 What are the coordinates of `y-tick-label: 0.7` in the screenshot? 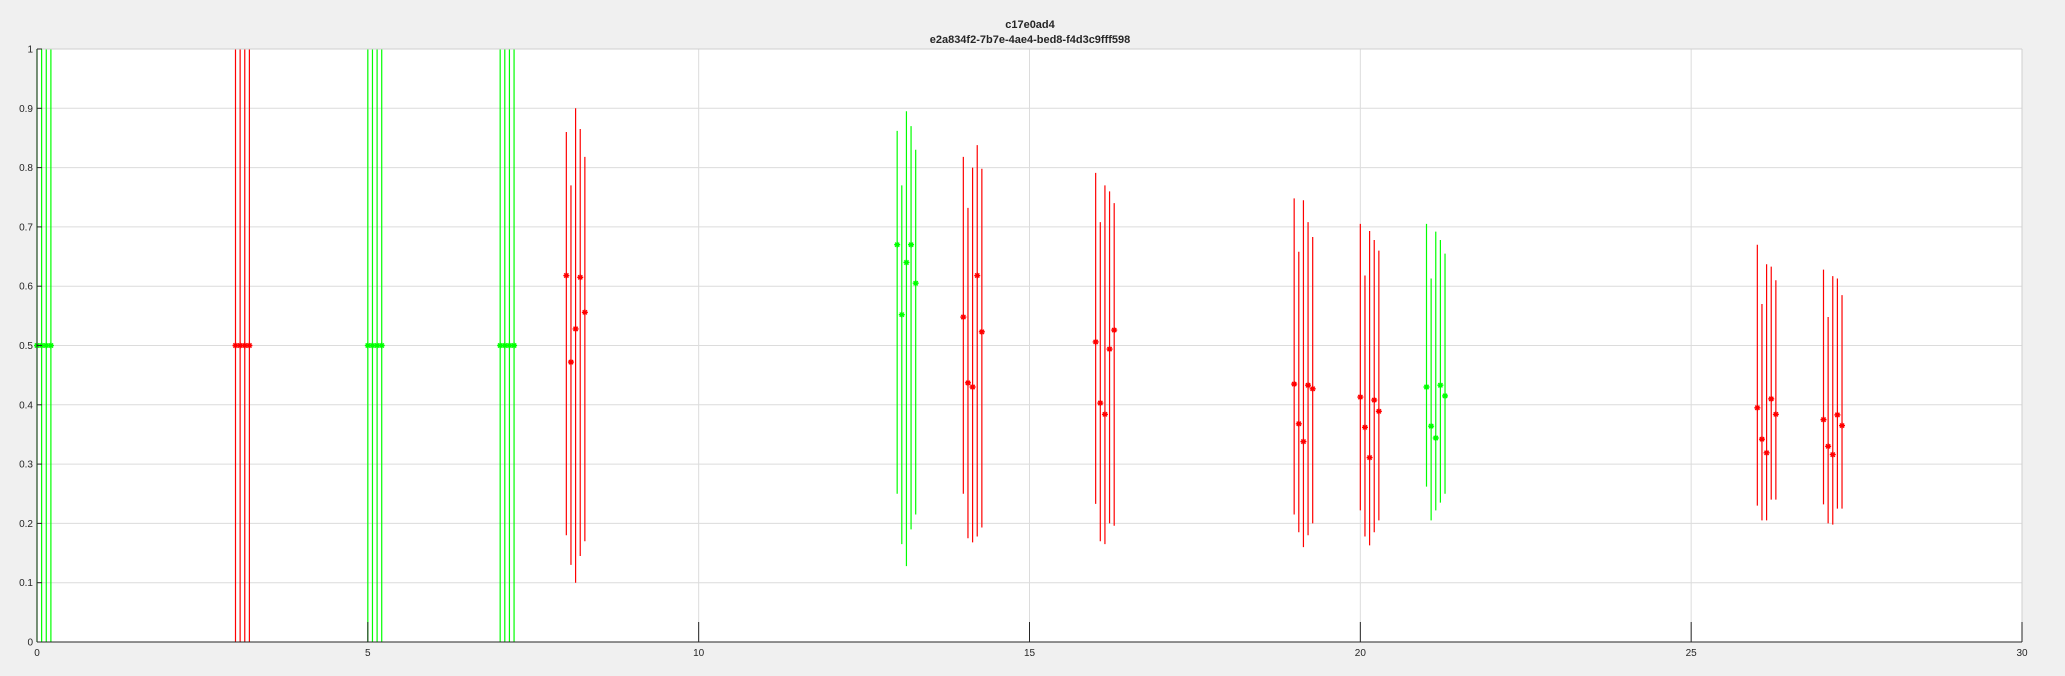 It's located at (26, 227).